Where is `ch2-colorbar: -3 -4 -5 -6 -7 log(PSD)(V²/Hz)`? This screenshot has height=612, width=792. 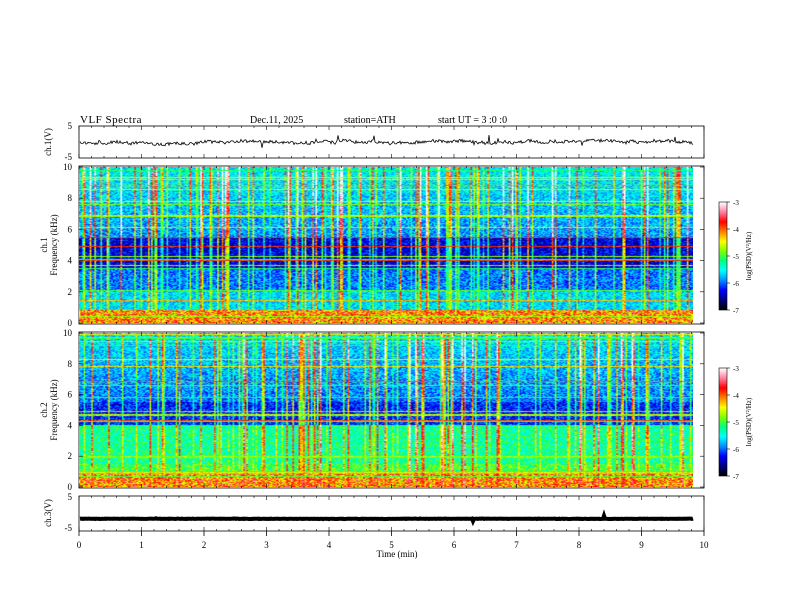
ch2-colorbar: -3 -4 -5 -6 -7 log(PSD)(V²/Hz) is located at coordinates (735, 423).